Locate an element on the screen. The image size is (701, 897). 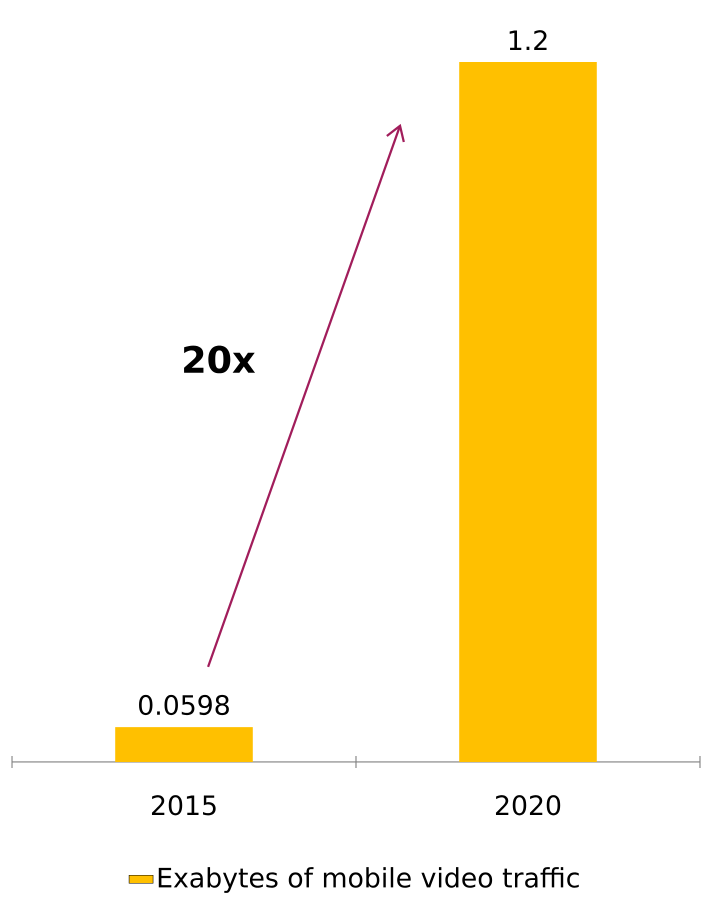
data-label: 1.2 is located at coordinates (528, 40).